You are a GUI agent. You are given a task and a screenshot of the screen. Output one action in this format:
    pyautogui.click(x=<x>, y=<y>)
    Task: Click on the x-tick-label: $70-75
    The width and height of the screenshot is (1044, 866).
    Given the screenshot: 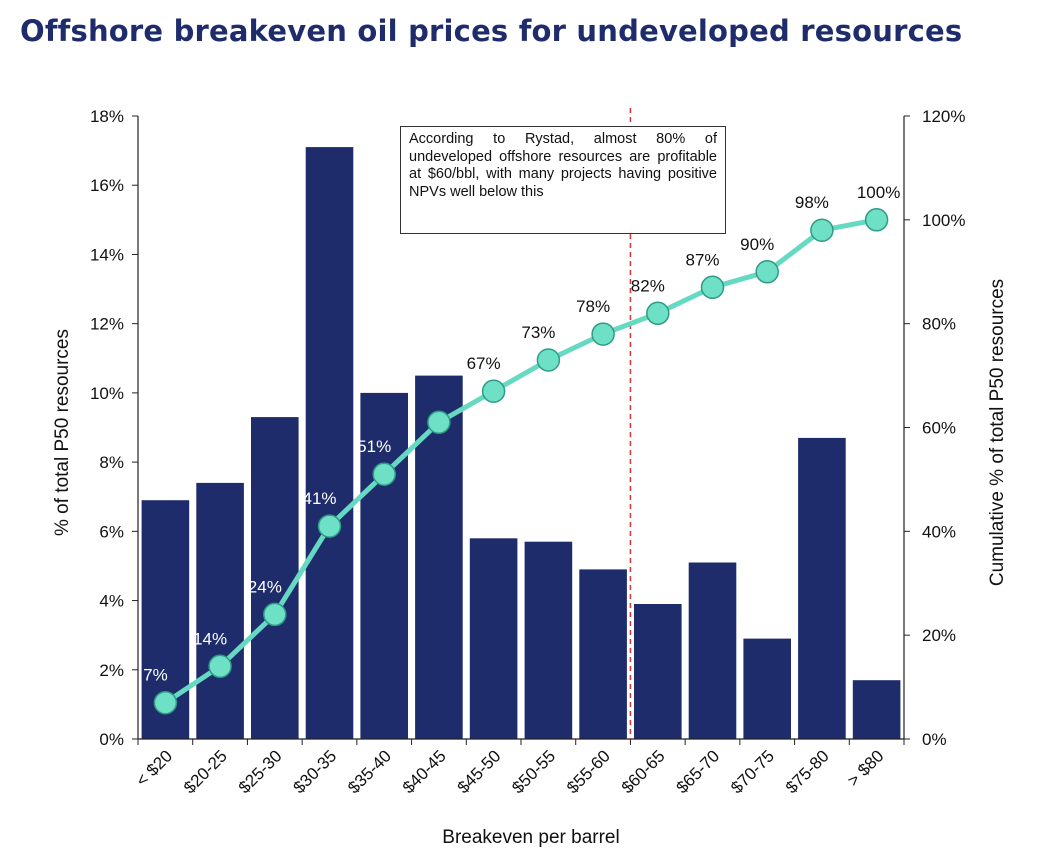 What is the action you would take?
    pyautogui.click(x=752, y=771)
    